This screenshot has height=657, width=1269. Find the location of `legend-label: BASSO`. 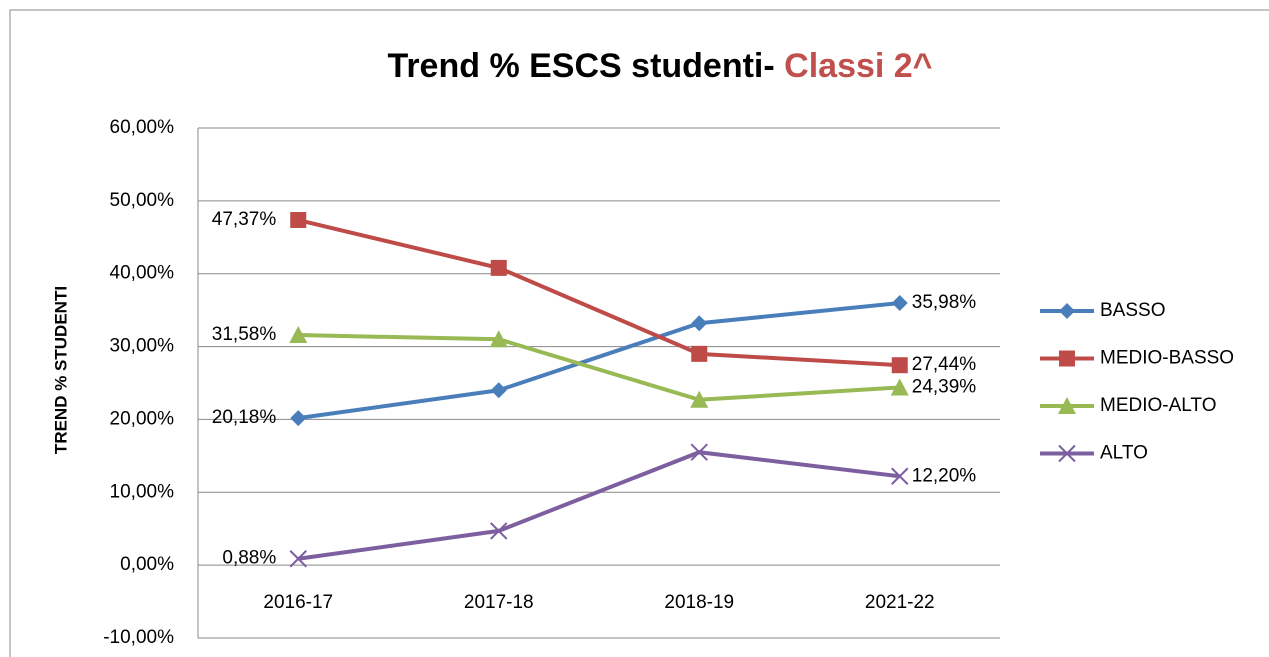

legend-label: BASSO is located at coordinates (1132, 310).